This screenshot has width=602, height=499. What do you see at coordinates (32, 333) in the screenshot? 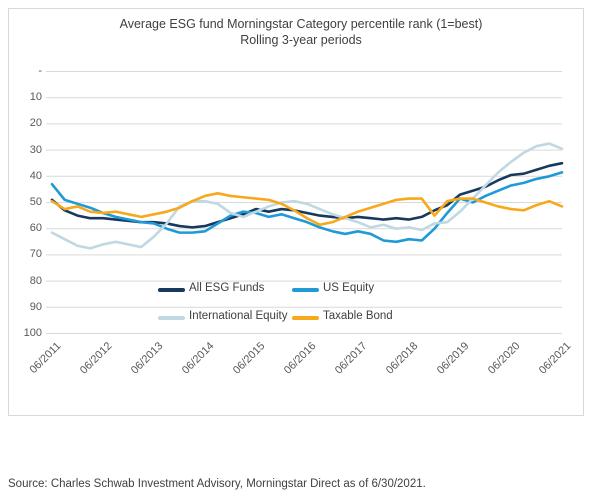
I see `y-tick-label: 100` at bounding box center [32, 333].